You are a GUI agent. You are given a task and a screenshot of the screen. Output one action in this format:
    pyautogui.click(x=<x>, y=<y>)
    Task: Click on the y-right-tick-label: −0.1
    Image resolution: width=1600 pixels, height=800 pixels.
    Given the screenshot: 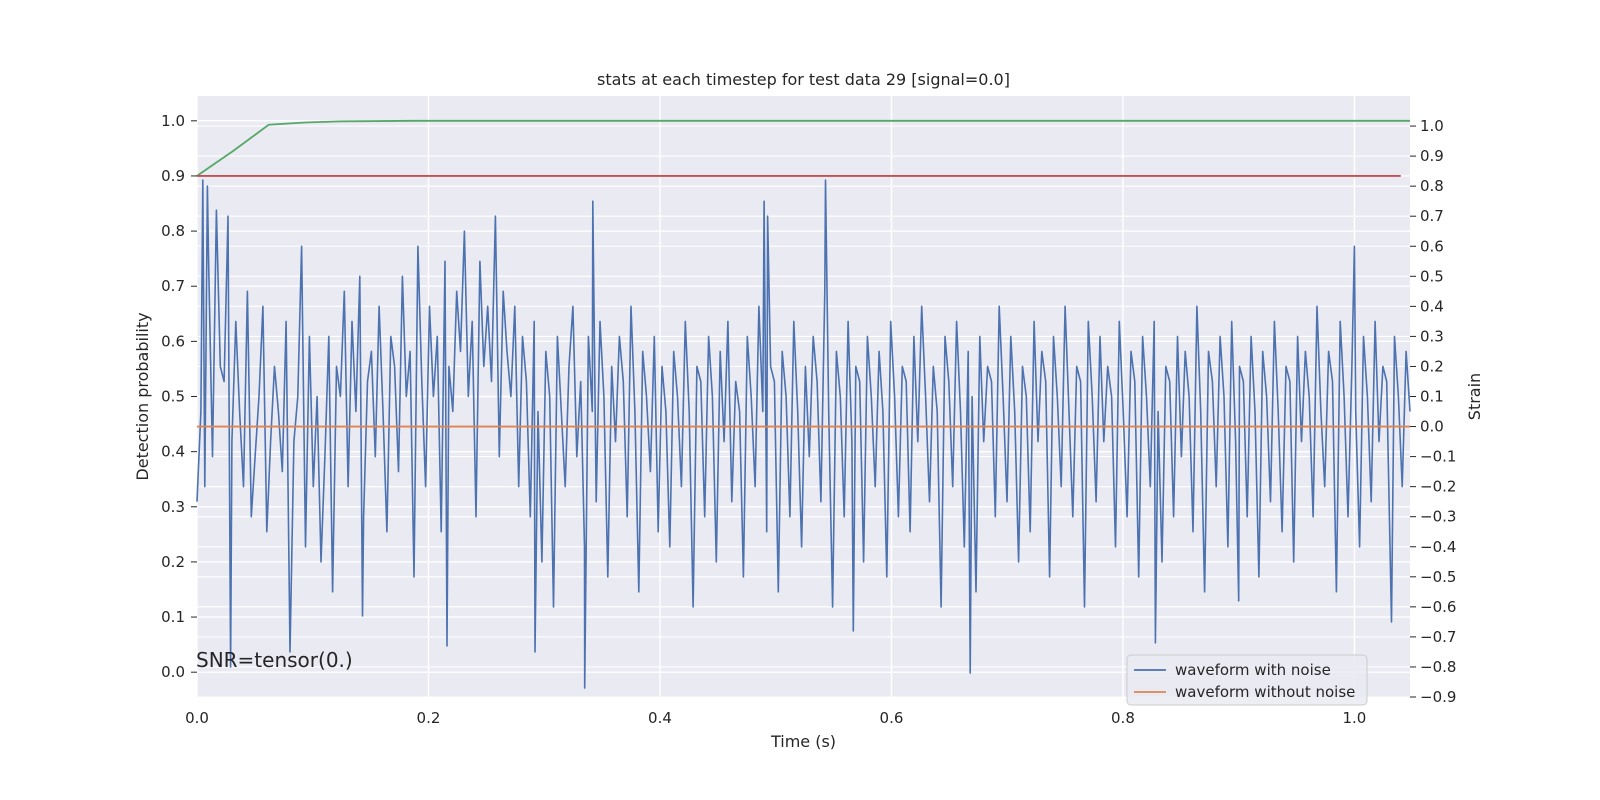 What is the action you would take?
    pyautogui.click(x=1438, y=457)
    